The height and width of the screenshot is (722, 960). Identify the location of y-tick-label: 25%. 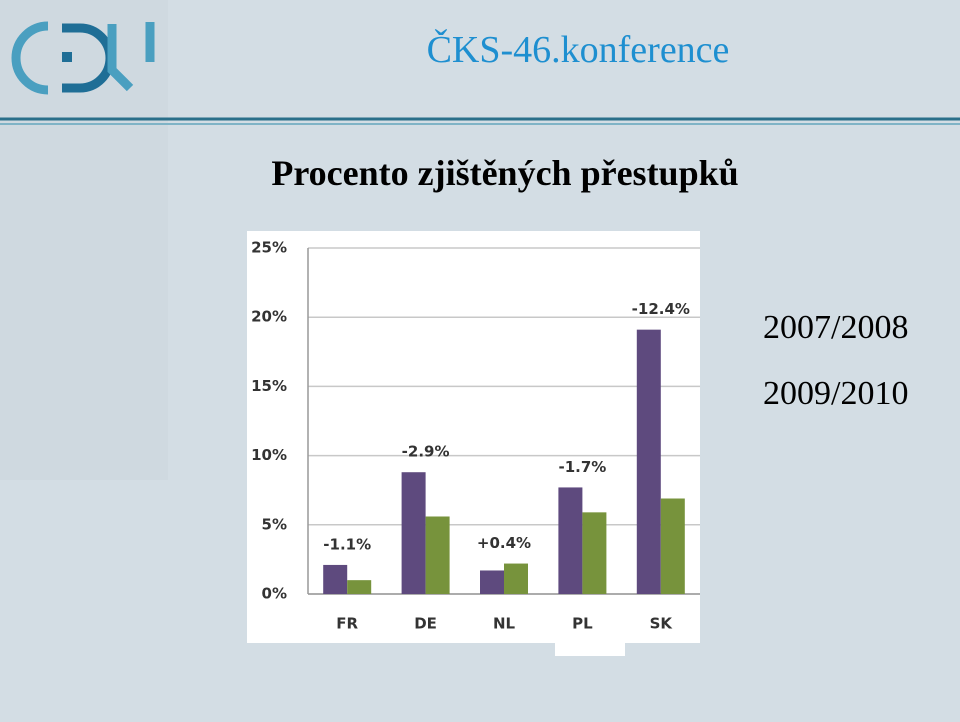
(269, 248).